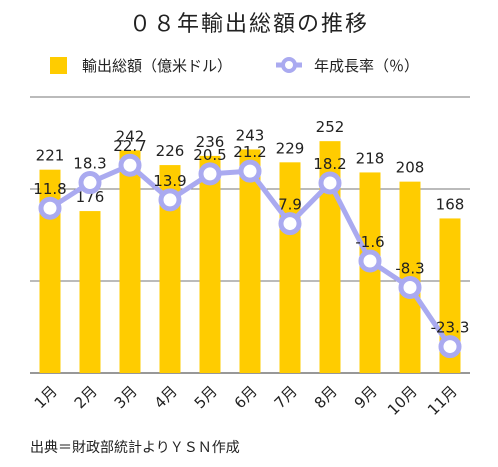  I want to click on growth-value-label: 13.9, so click(169, 181).